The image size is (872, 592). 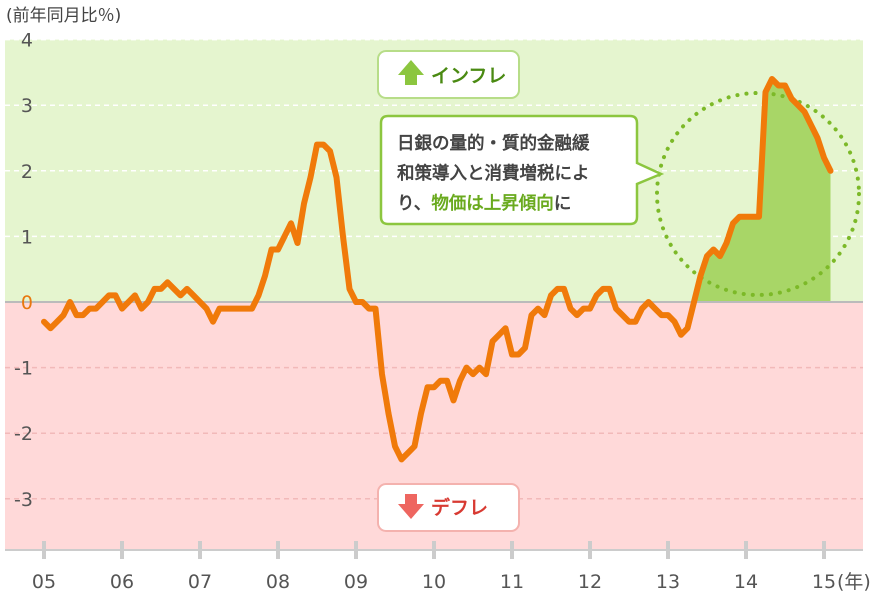 I want to click on x-tick-label: 15, so click(x=824, y=581).